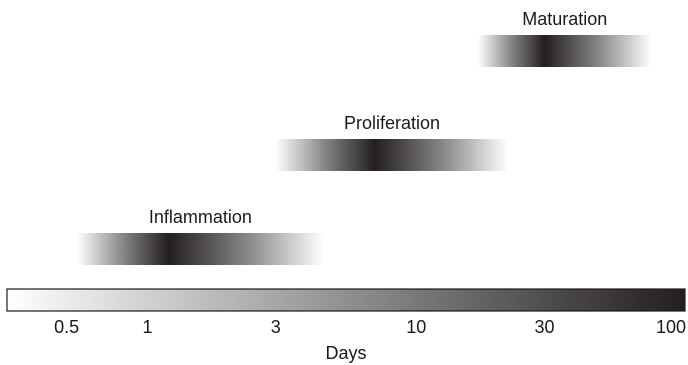  What do you see at coordinates (671, 327) in the screenshot?
I see `x-tick-label: 100` at bounding box center [671, 327].